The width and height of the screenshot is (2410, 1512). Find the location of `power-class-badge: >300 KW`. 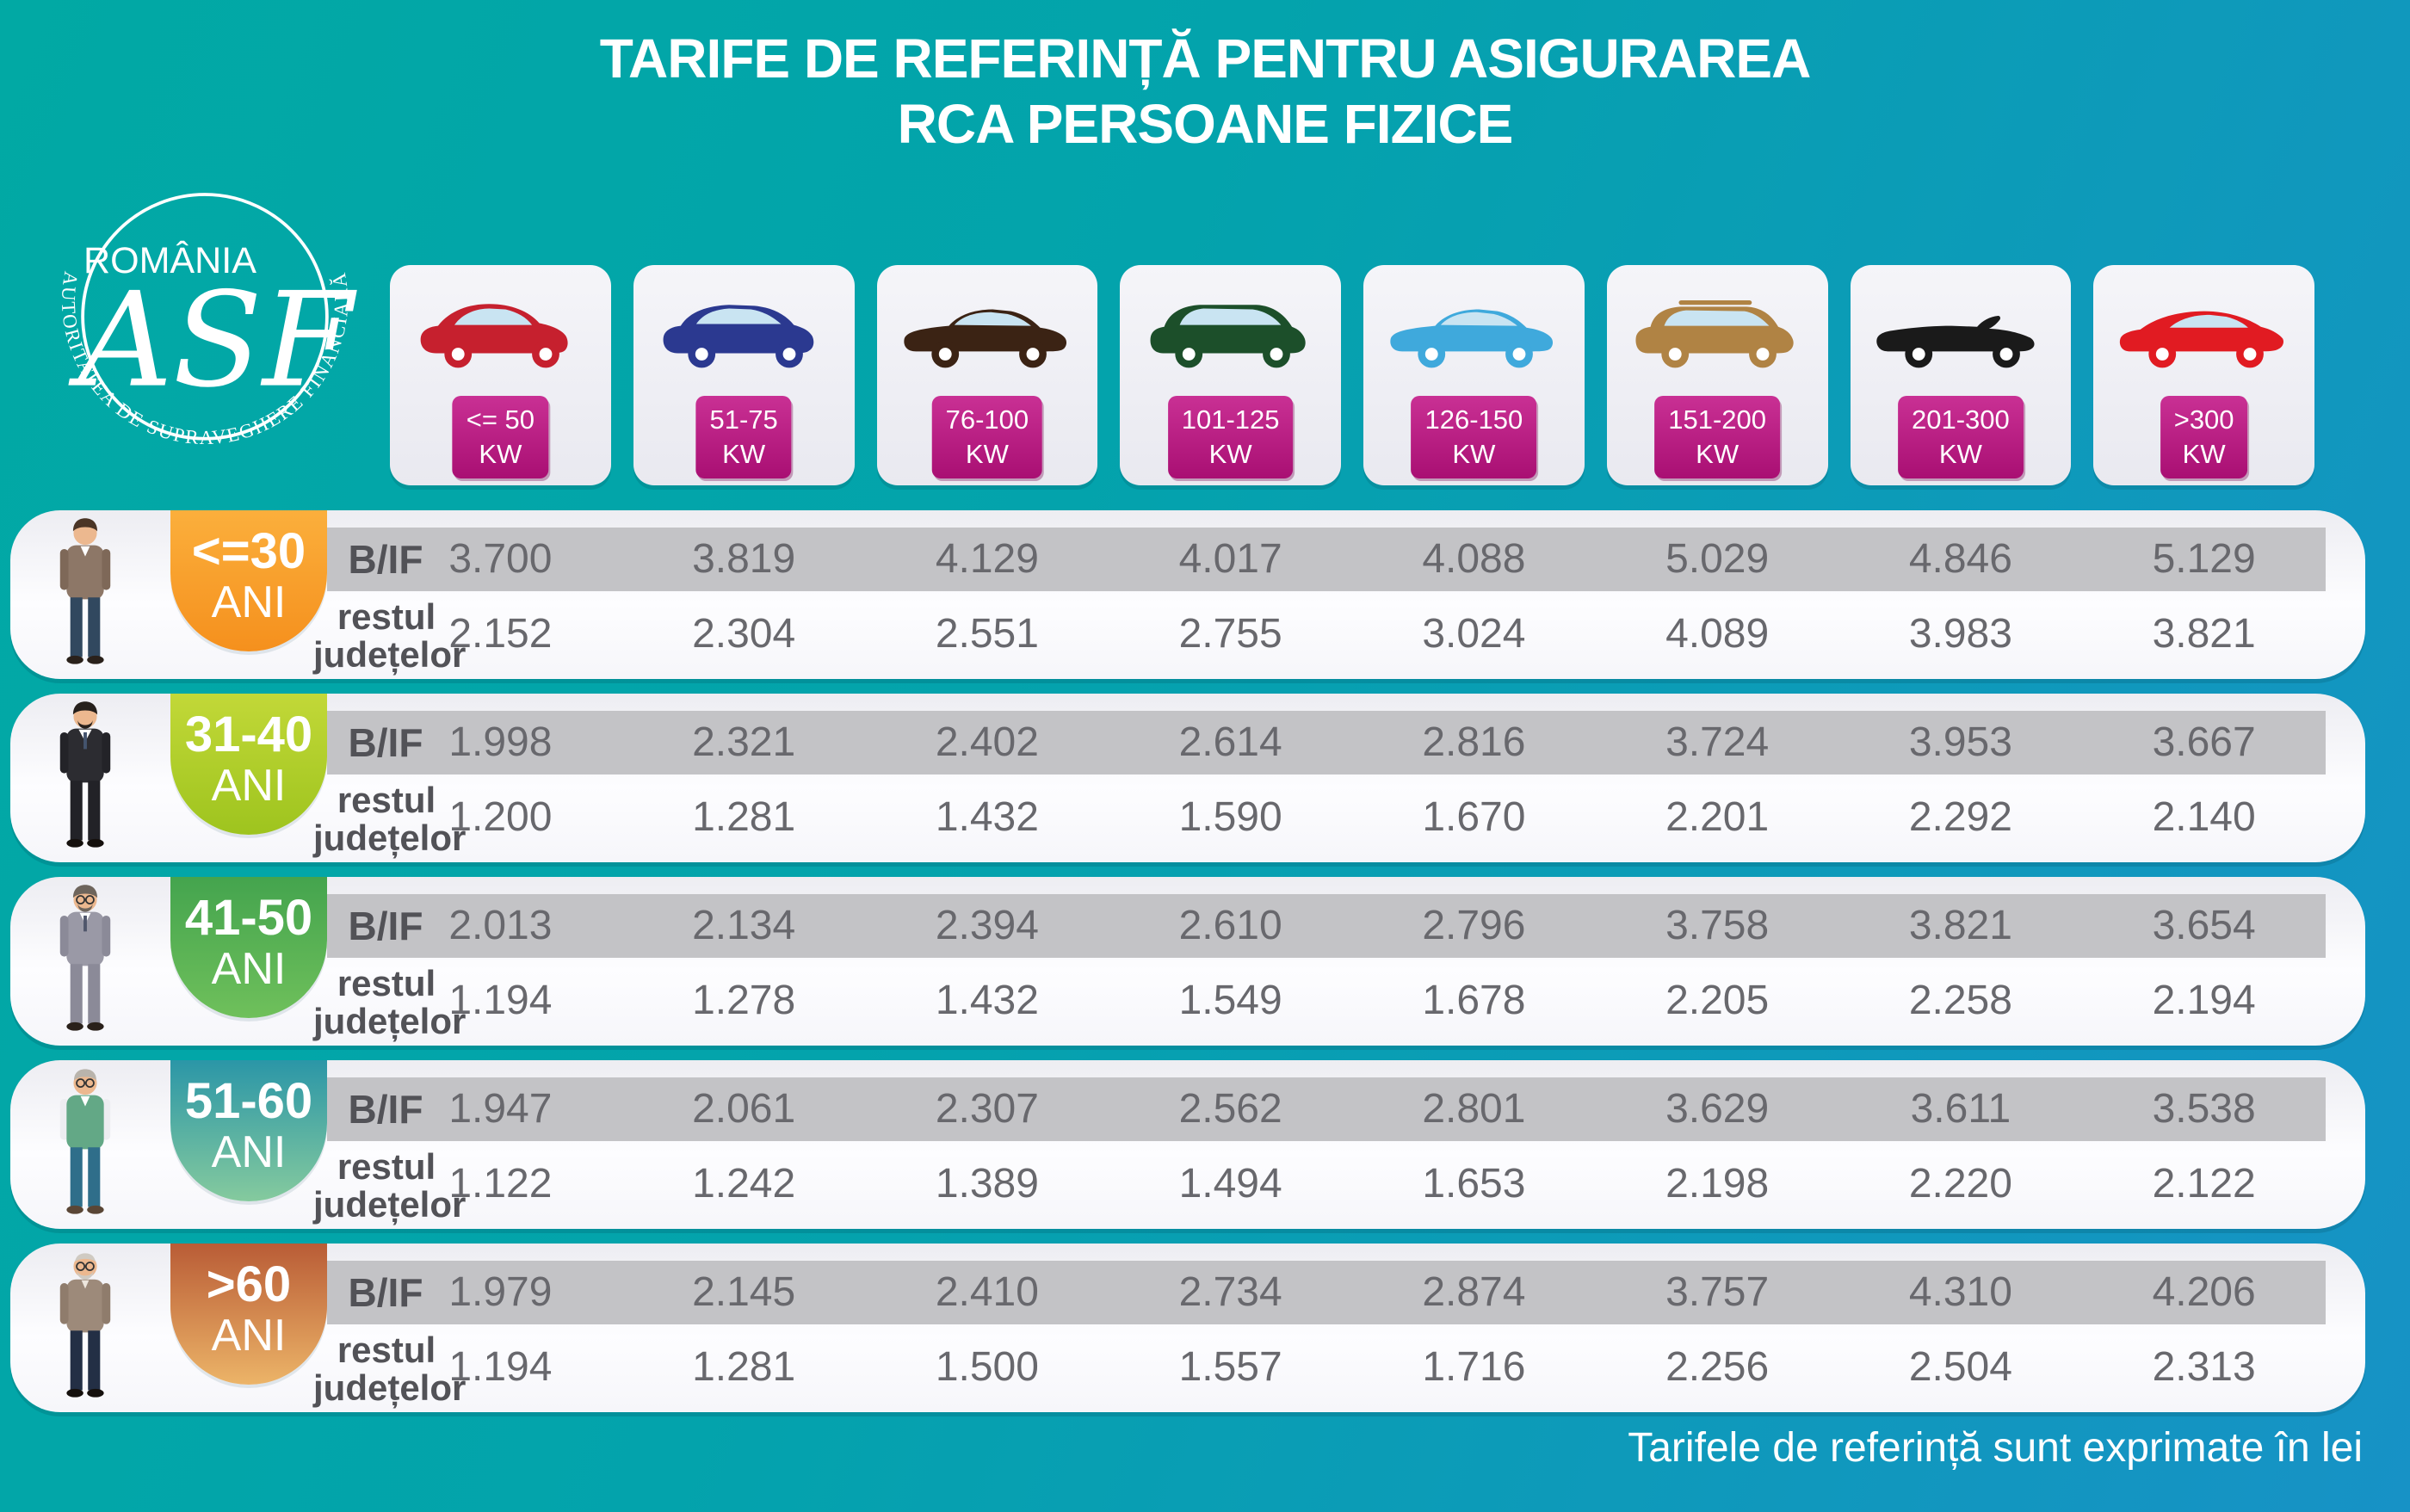

power-class-badge: >300 KW is located at coordinates (2204, 437).